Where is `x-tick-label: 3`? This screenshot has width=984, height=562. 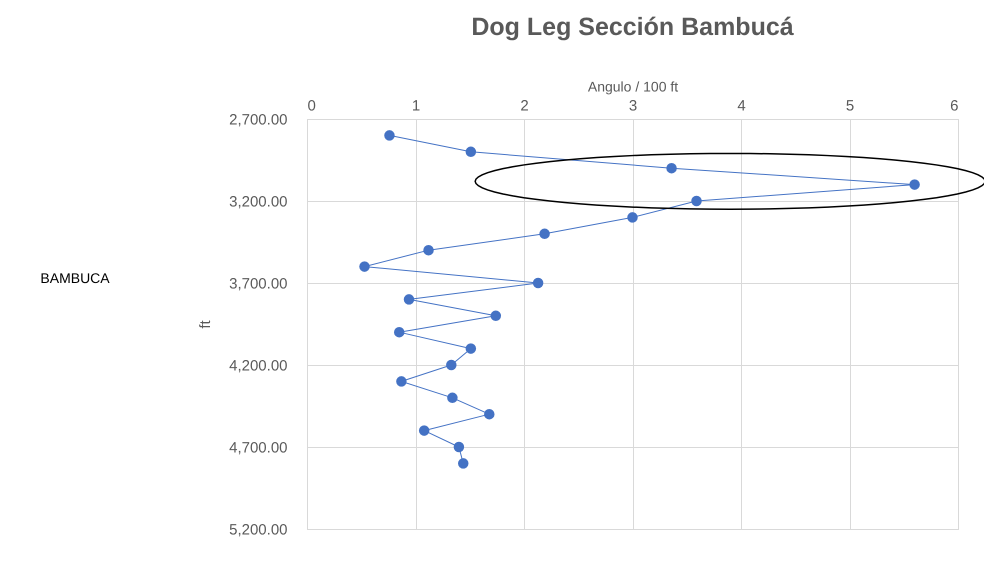 x-tick-label: 3 is located at coordinates (633, 106).